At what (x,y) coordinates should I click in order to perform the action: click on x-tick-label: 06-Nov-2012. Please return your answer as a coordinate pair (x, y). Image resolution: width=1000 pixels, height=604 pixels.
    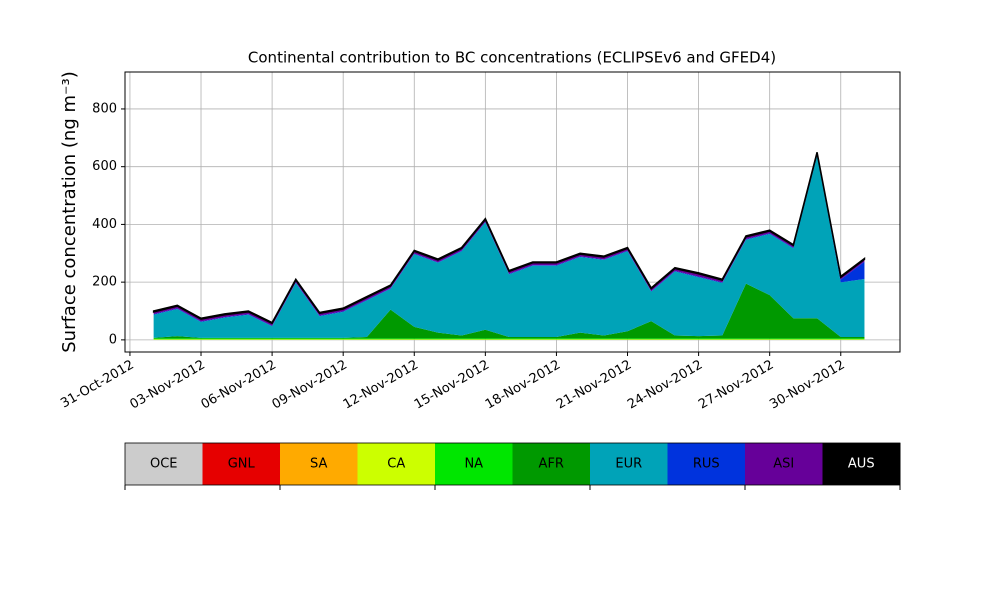
    Looking at the image, I should click on (239, 385).